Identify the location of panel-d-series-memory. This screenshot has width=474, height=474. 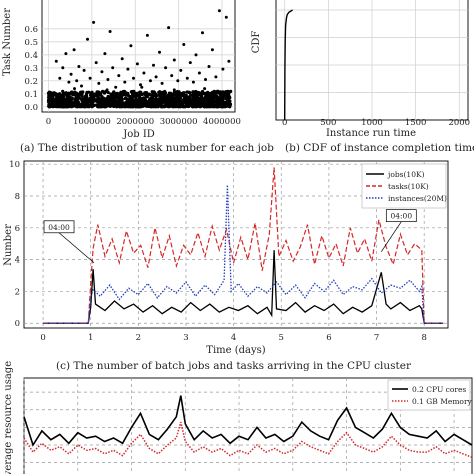
(248, 440).